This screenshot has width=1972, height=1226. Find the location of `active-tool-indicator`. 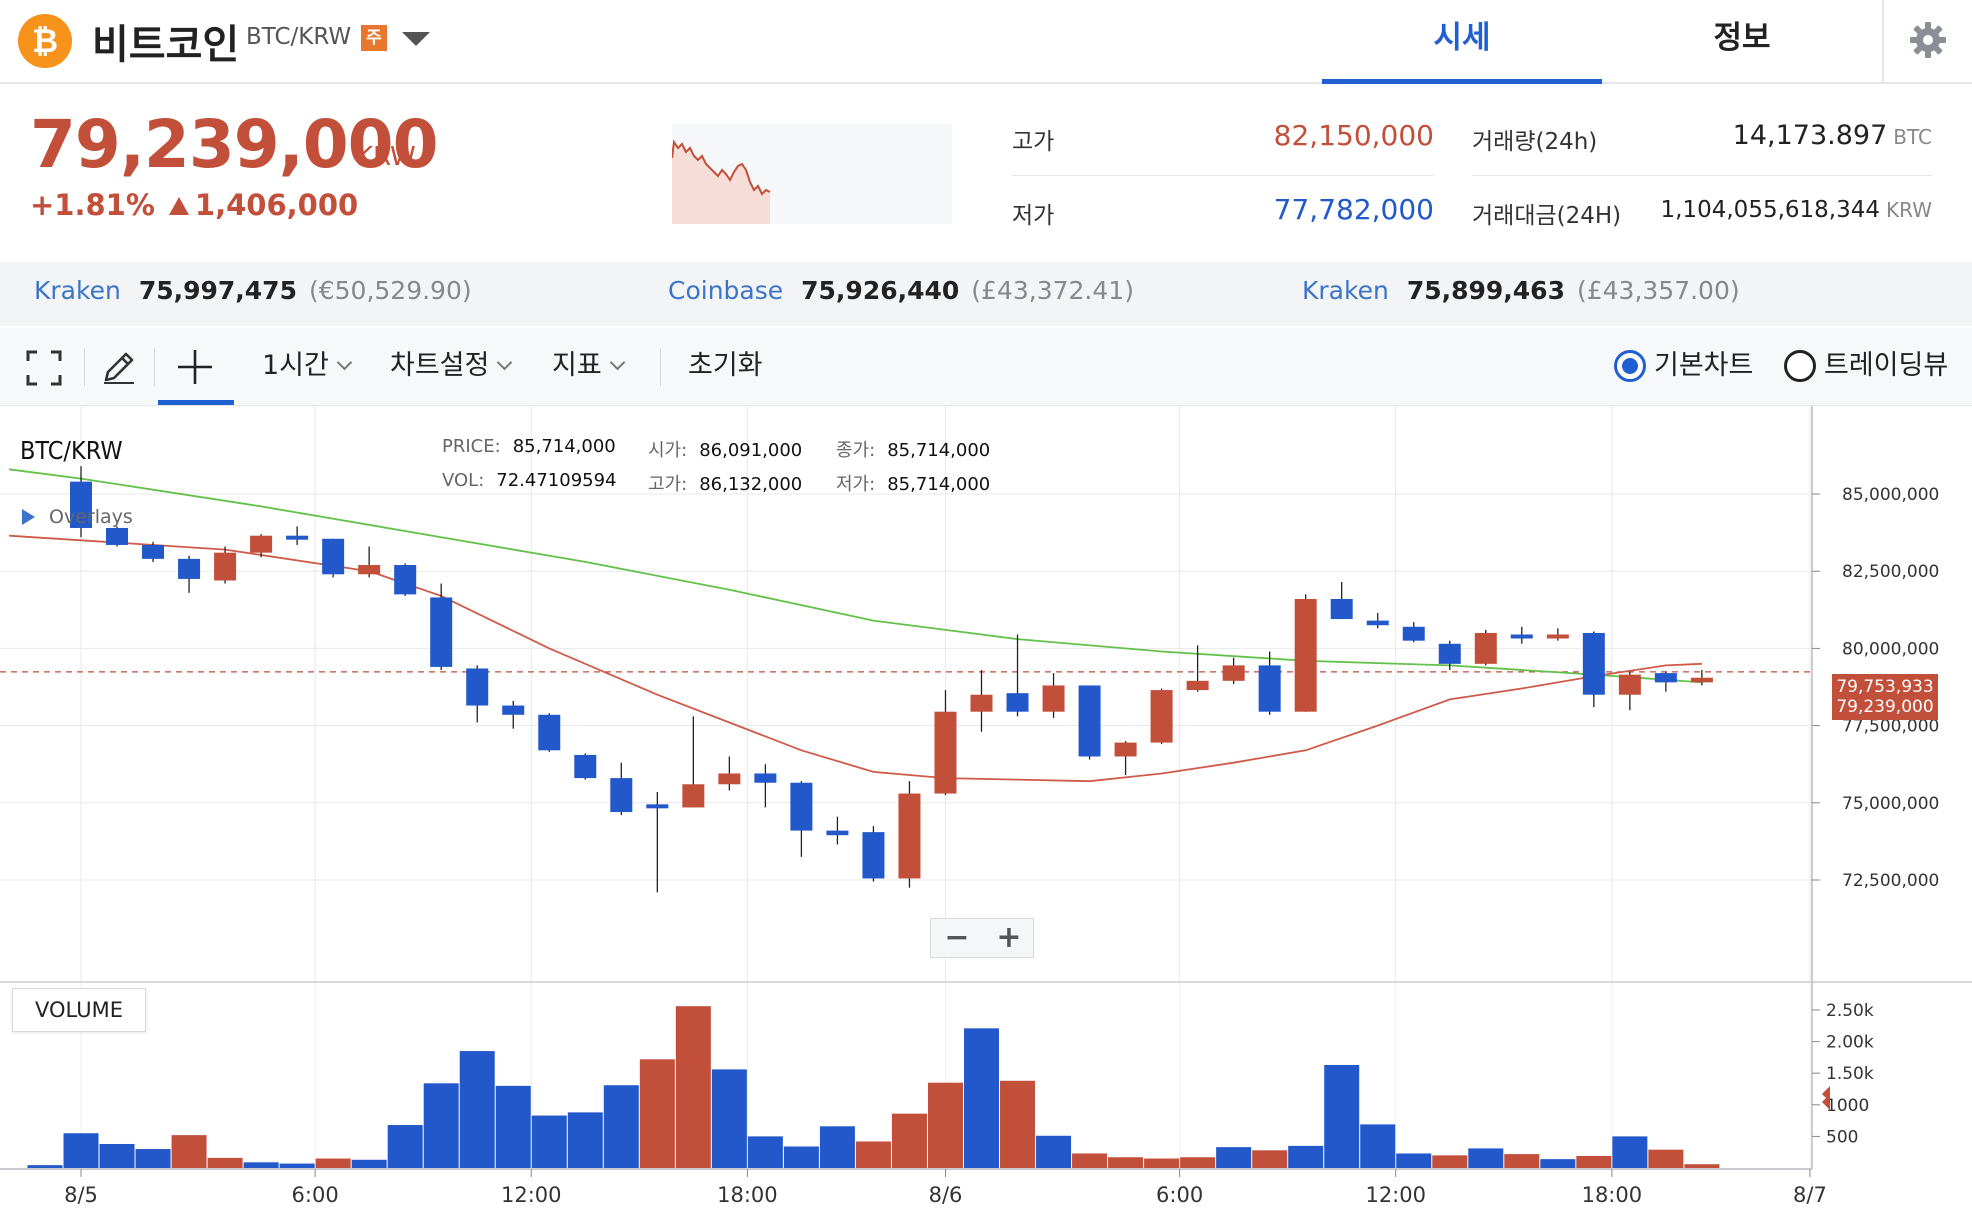

active-tool-indicator is located at coordinates (196, 402).